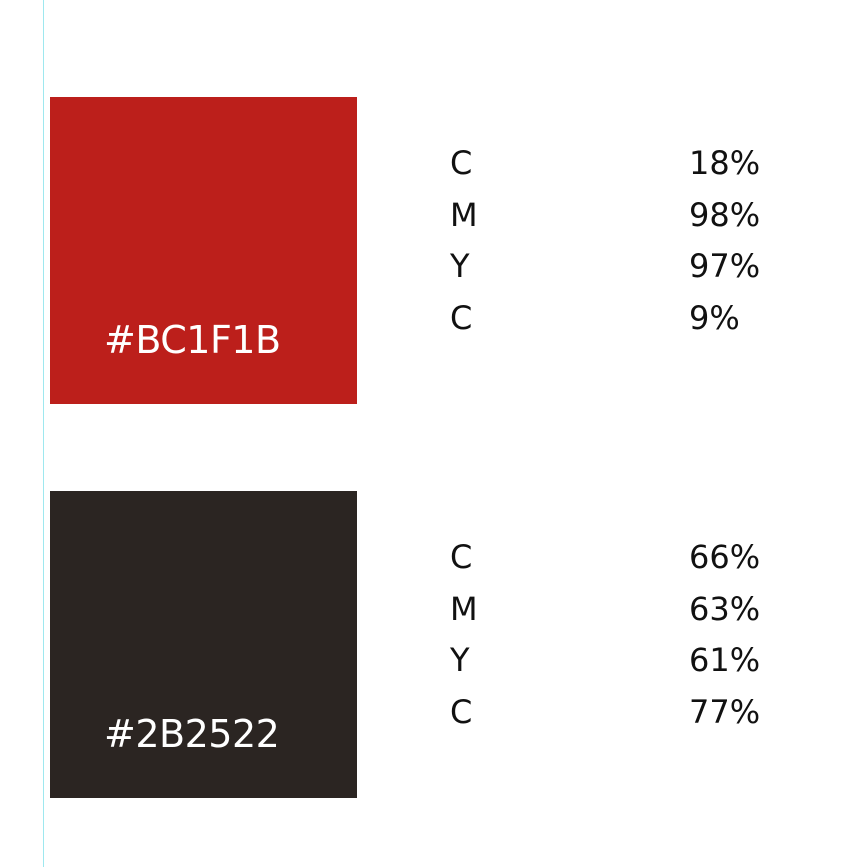  What do you see at coordinates (725, 557) in the screenshot?
I see `cmyk-value: 66%` at bounding box center [725, 557].